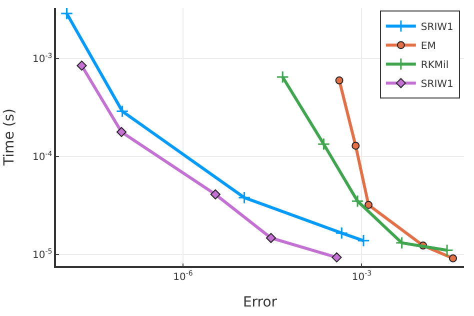  I want to click on x-tick-label: 10$^{-6}$, so click(183, 276).